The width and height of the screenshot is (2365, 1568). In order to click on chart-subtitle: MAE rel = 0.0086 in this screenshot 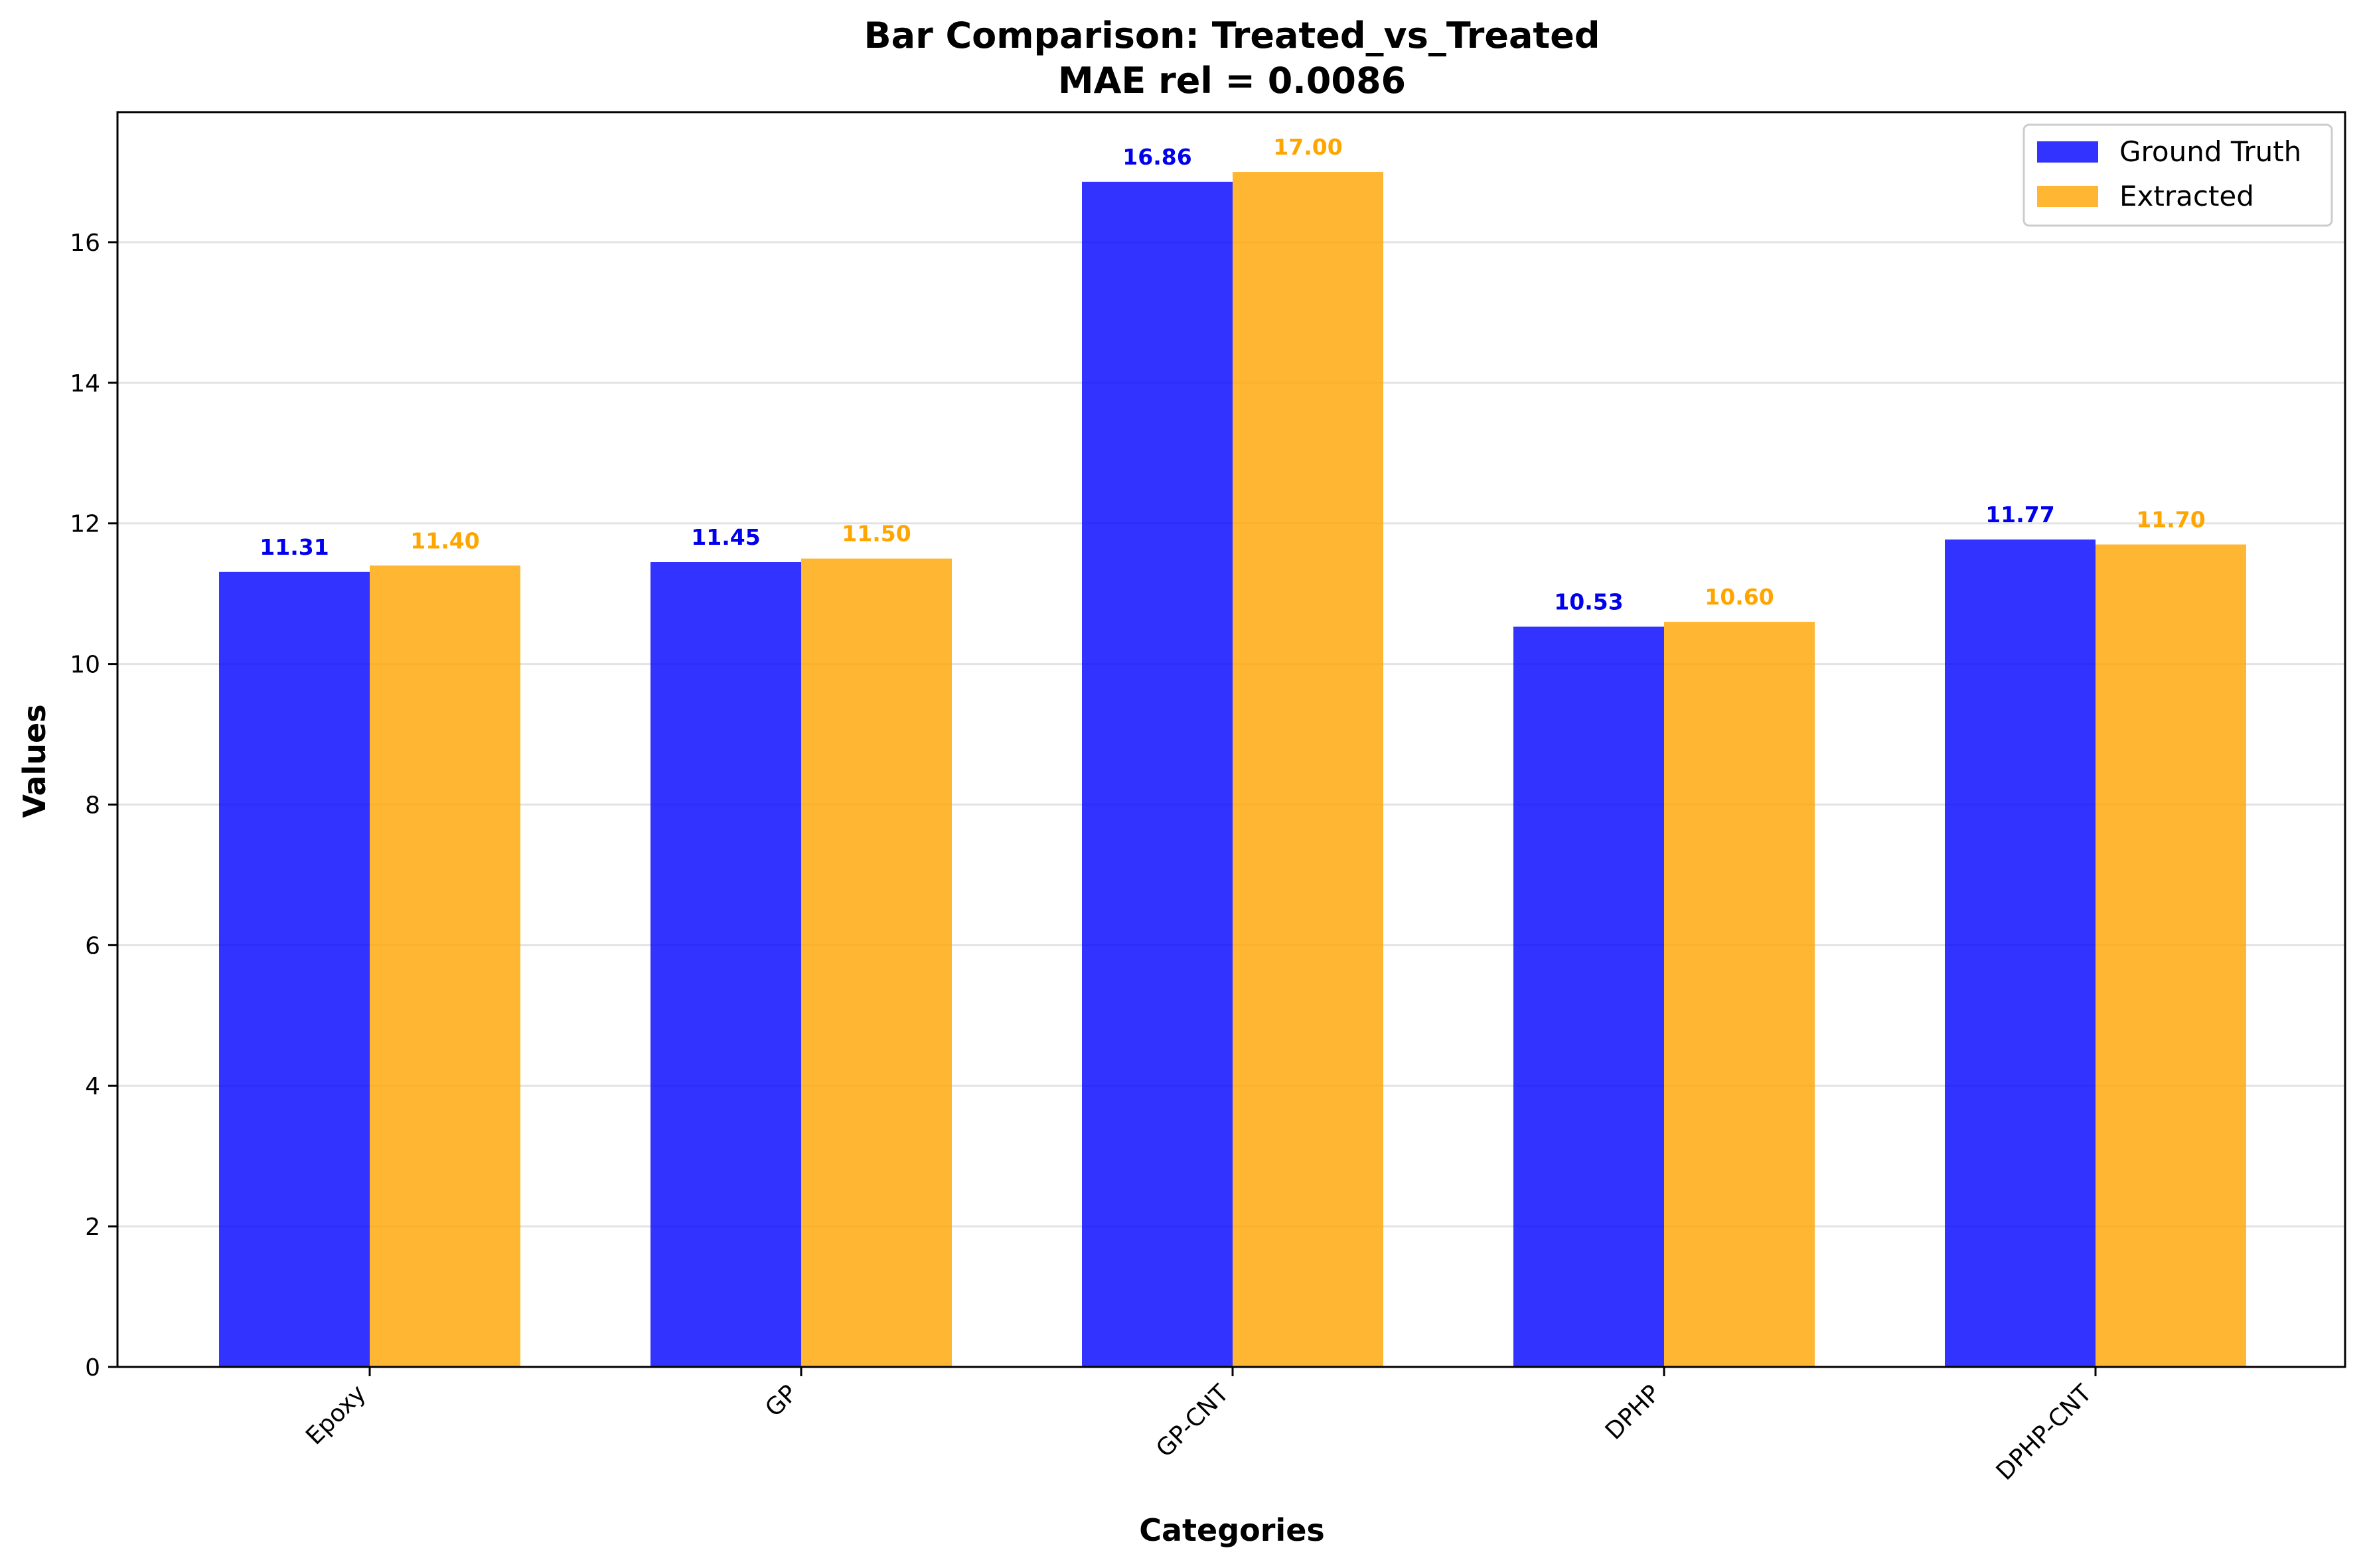, I will do `click(1232, 81)`.